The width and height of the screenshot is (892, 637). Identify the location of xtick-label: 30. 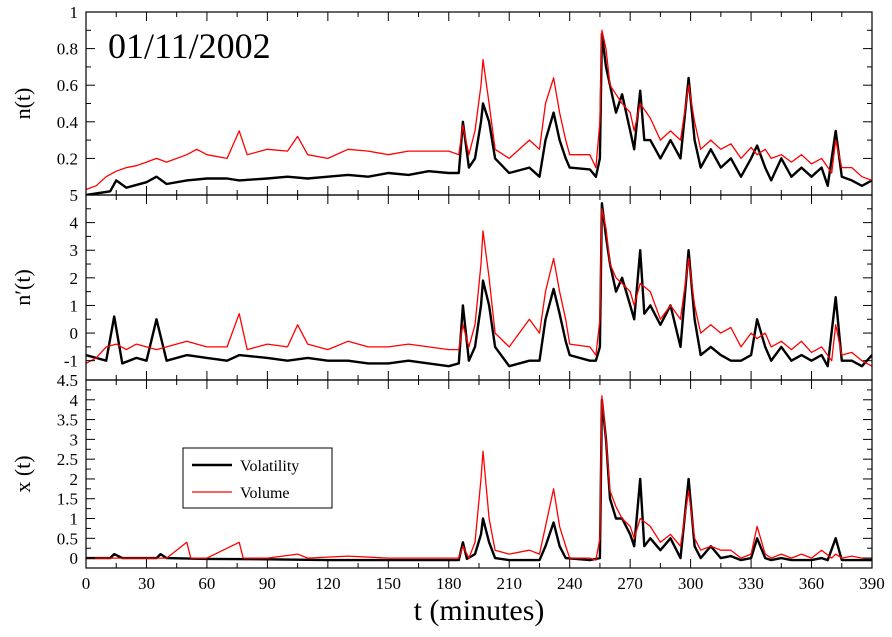
(146, 583).